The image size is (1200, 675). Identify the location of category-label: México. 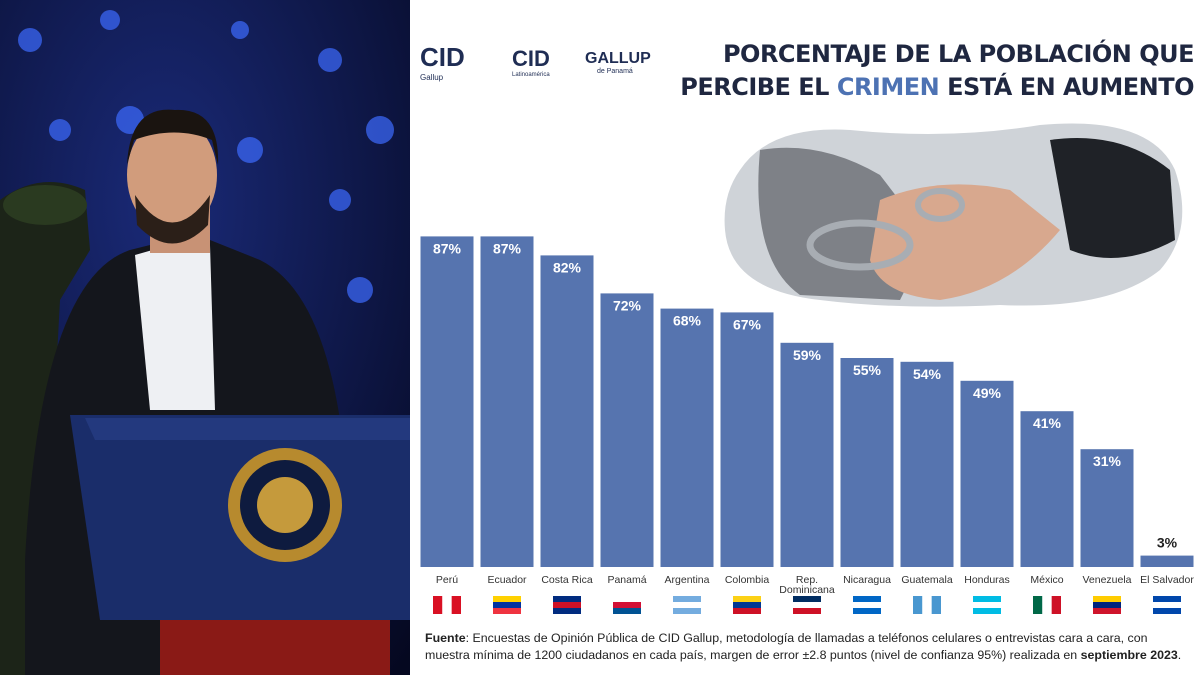
(1047, 580).